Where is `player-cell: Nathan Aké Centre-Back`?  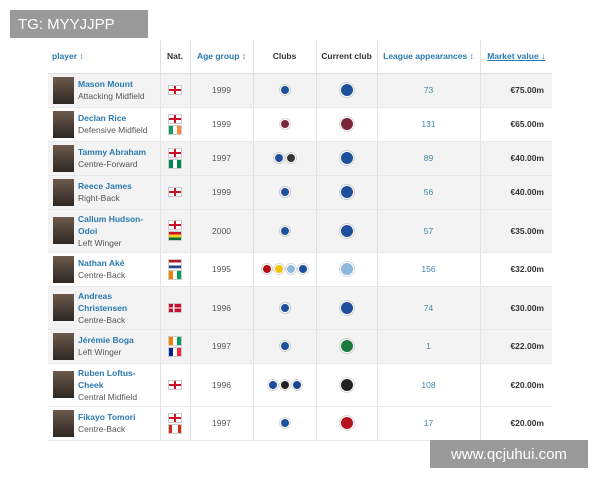
player-cell: Nathan Aké Centre-Back is located at coordinates (104, 269).